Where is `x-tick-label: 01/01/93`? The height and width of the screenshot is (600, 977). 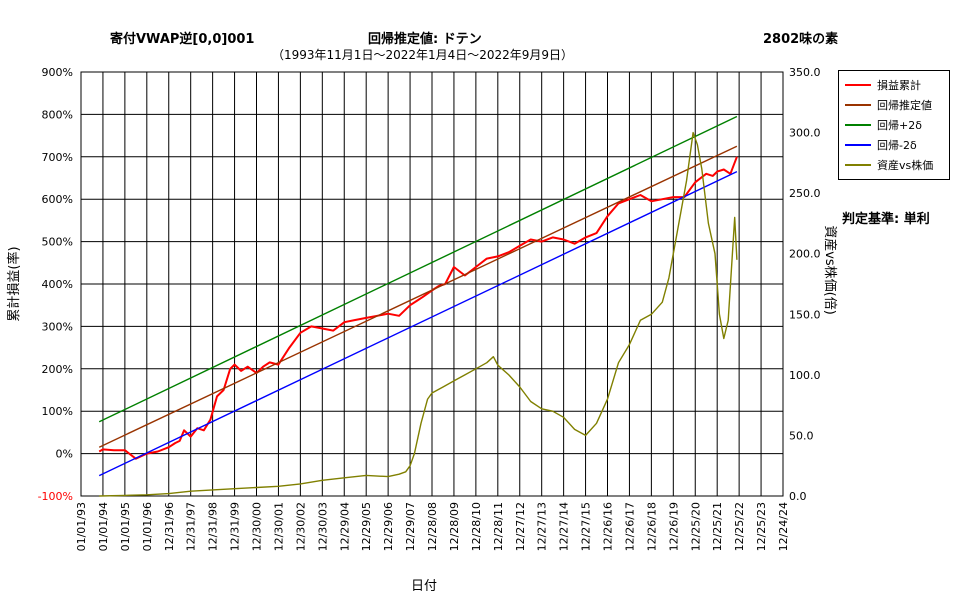
x-tick-label: 01/01/93 is located at coordinates (81, 526).